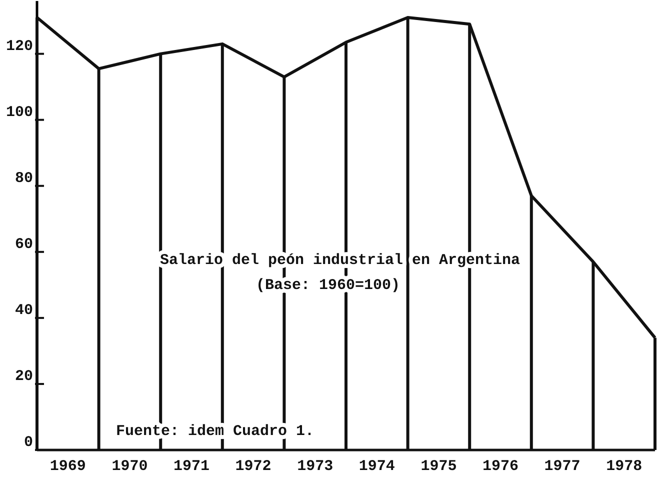 This screenshot has height=478, width=661. Describe the element at coordinates (19, 112) in the screenshot. I see `y-tick-label: 100` at that location.